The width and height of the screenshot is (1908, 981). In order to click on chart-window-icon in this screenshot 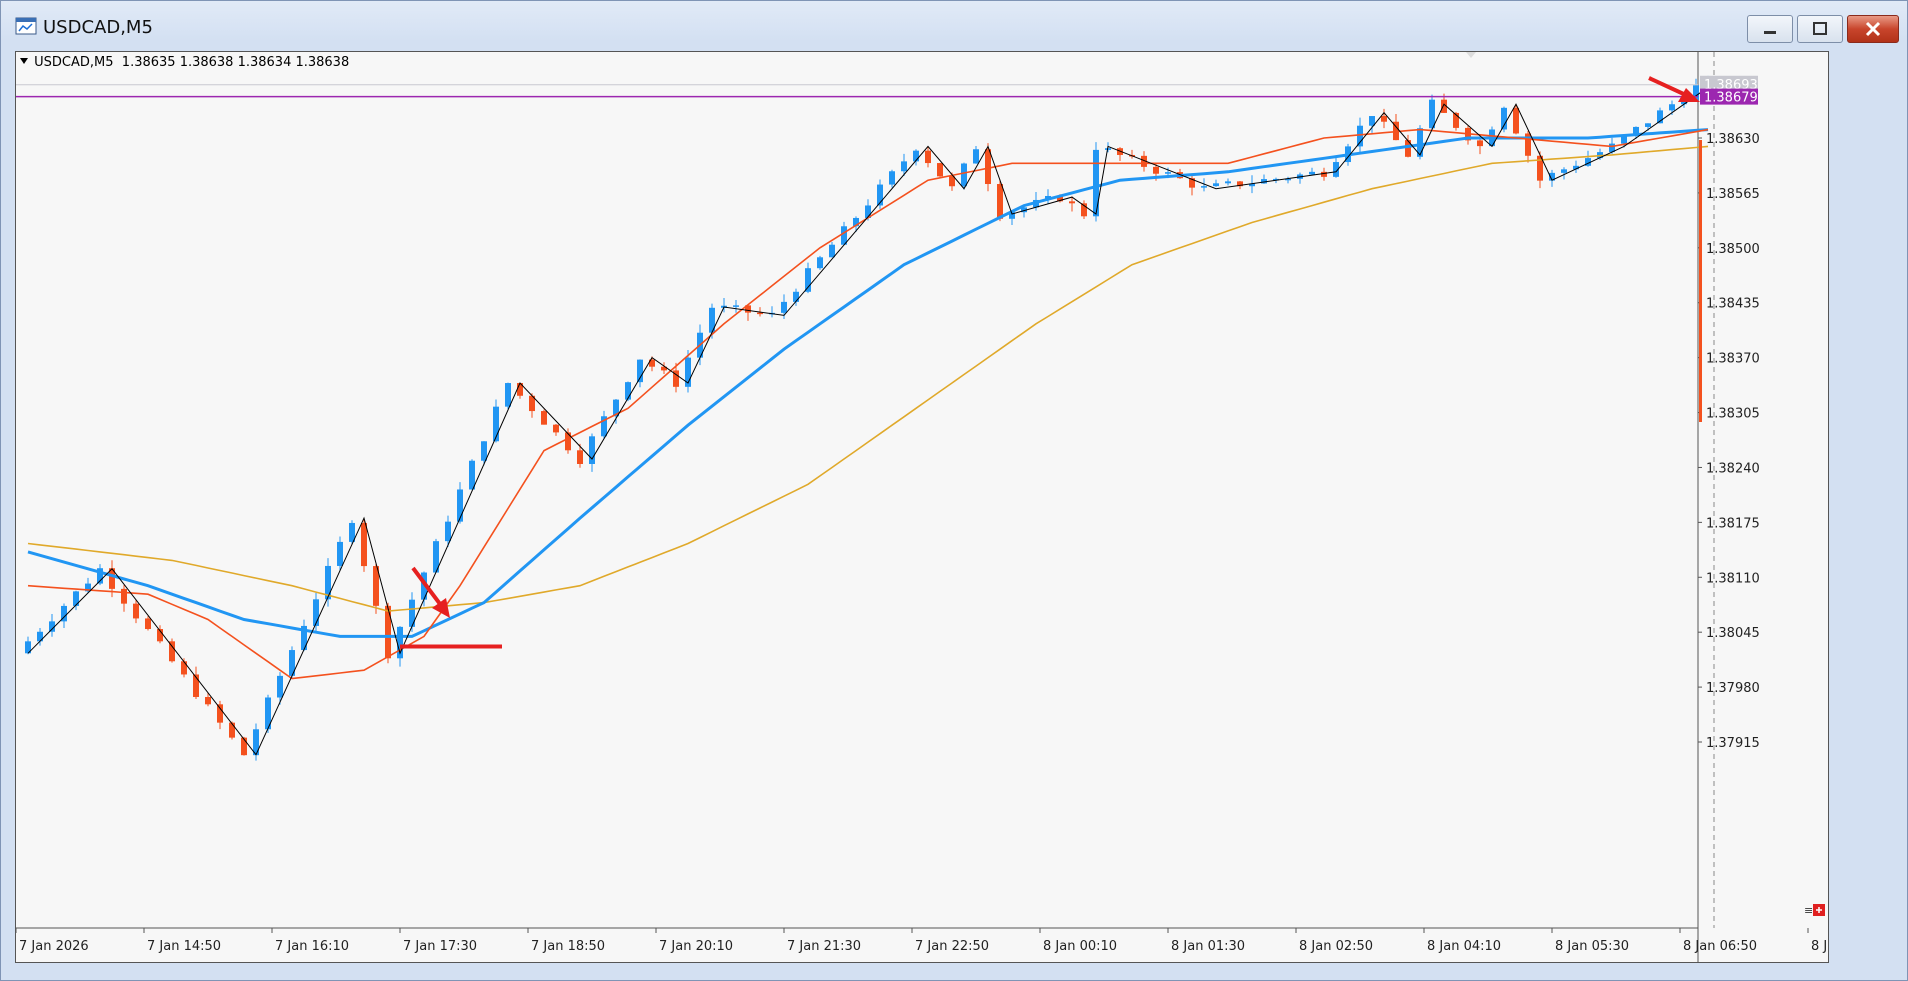, I will do `click(26, 26)`.